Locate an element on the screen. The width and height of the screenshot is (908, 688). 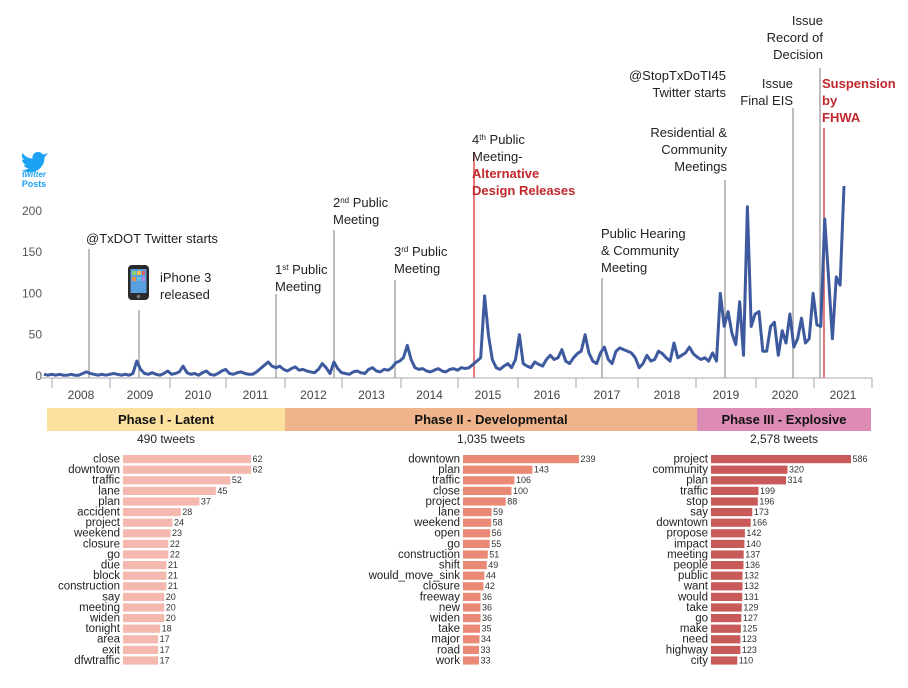
phase-title: Phase III - Explosive is located at coordinates (784, 419).